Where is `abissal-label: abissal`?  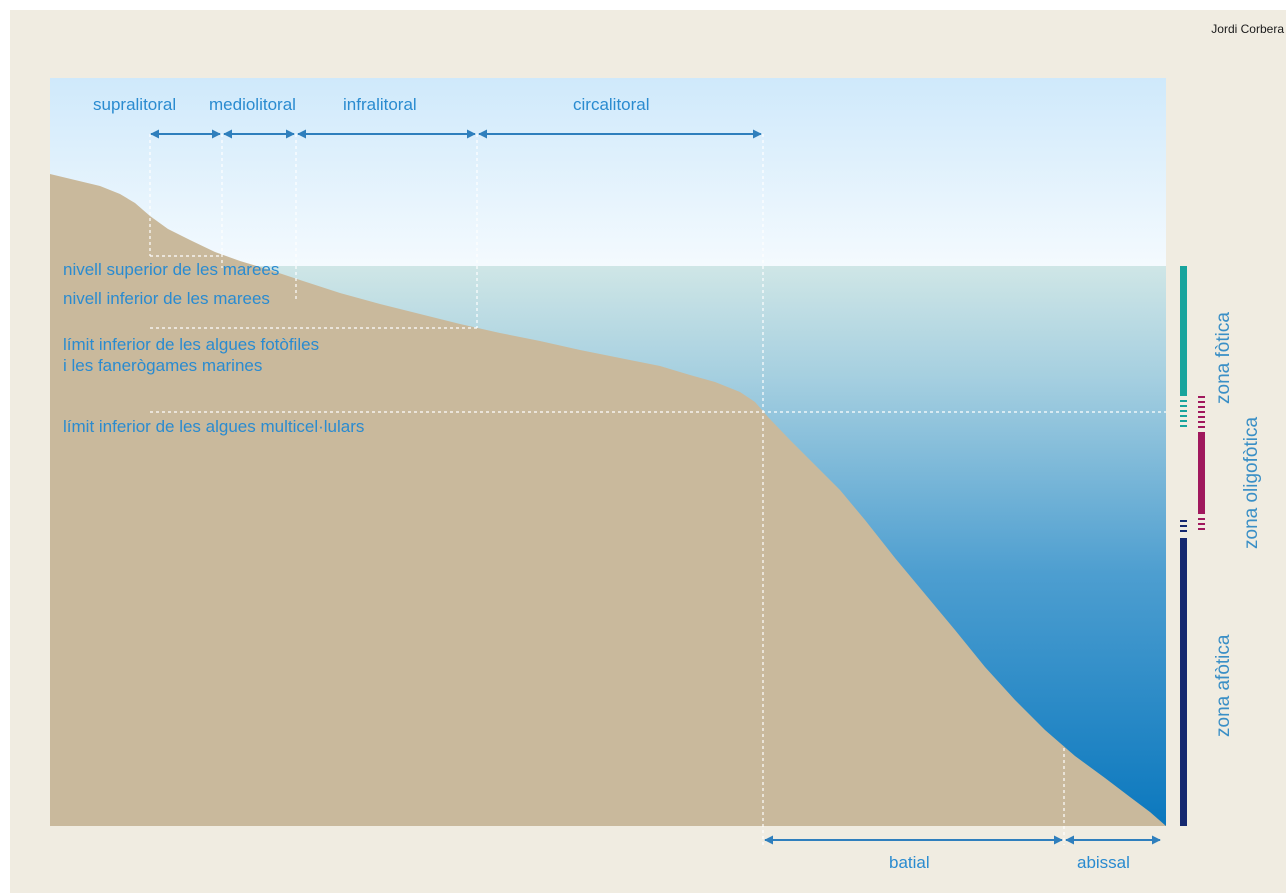 abissal-label: abissal is located at coordinates (1103, 862).